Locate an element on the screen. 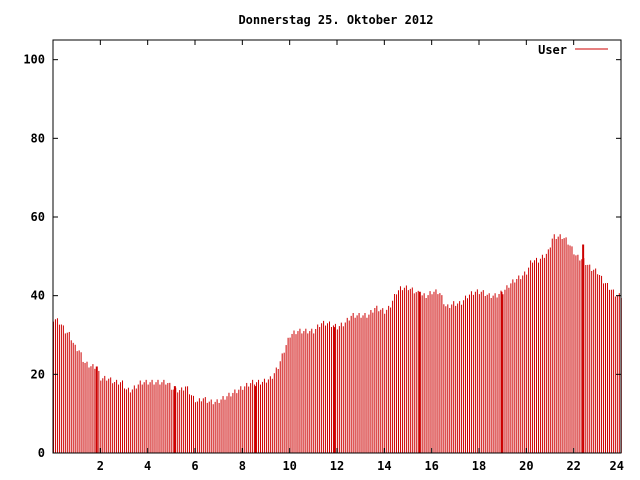 Image resolution: width=640 pixels, height=480 pixels. x-tick-label: 10 is located at coordinates (289, 466).